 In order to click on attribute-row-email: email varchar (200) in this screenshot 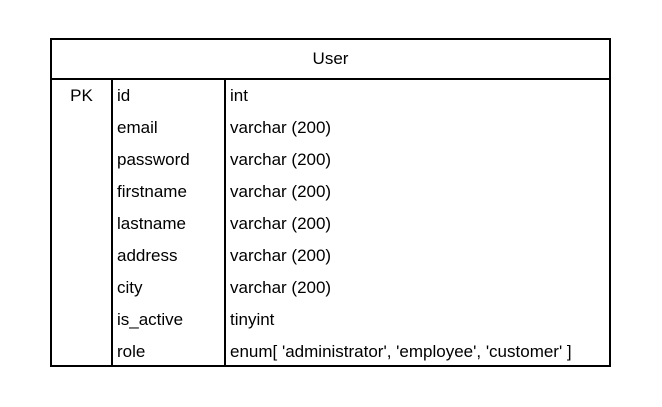, I will do `click(330, 128)`.